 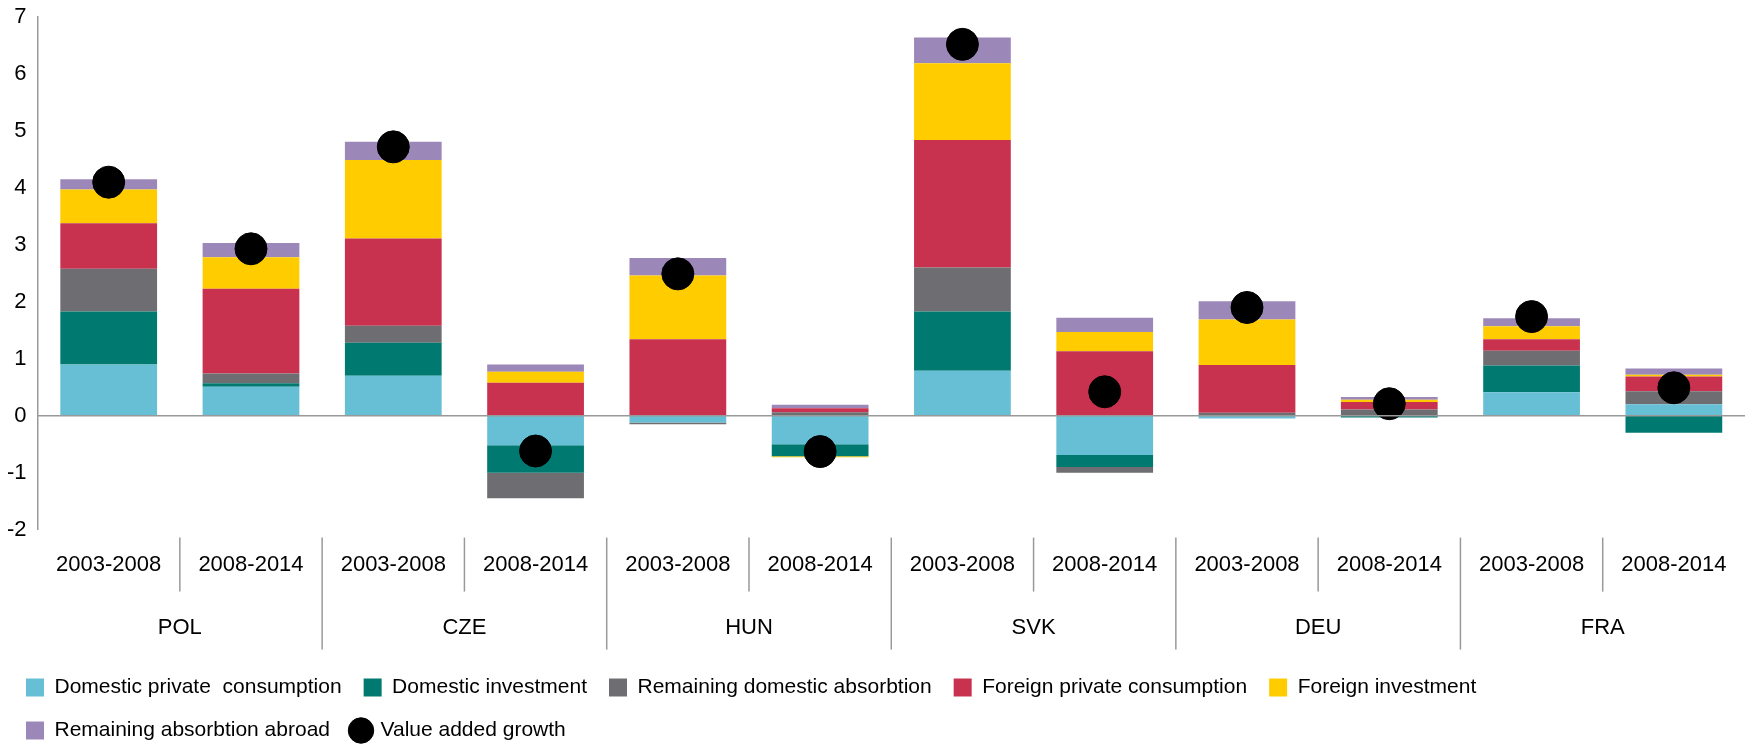 I want to click on y-tick-label: 2, so click(x=20, y=300).